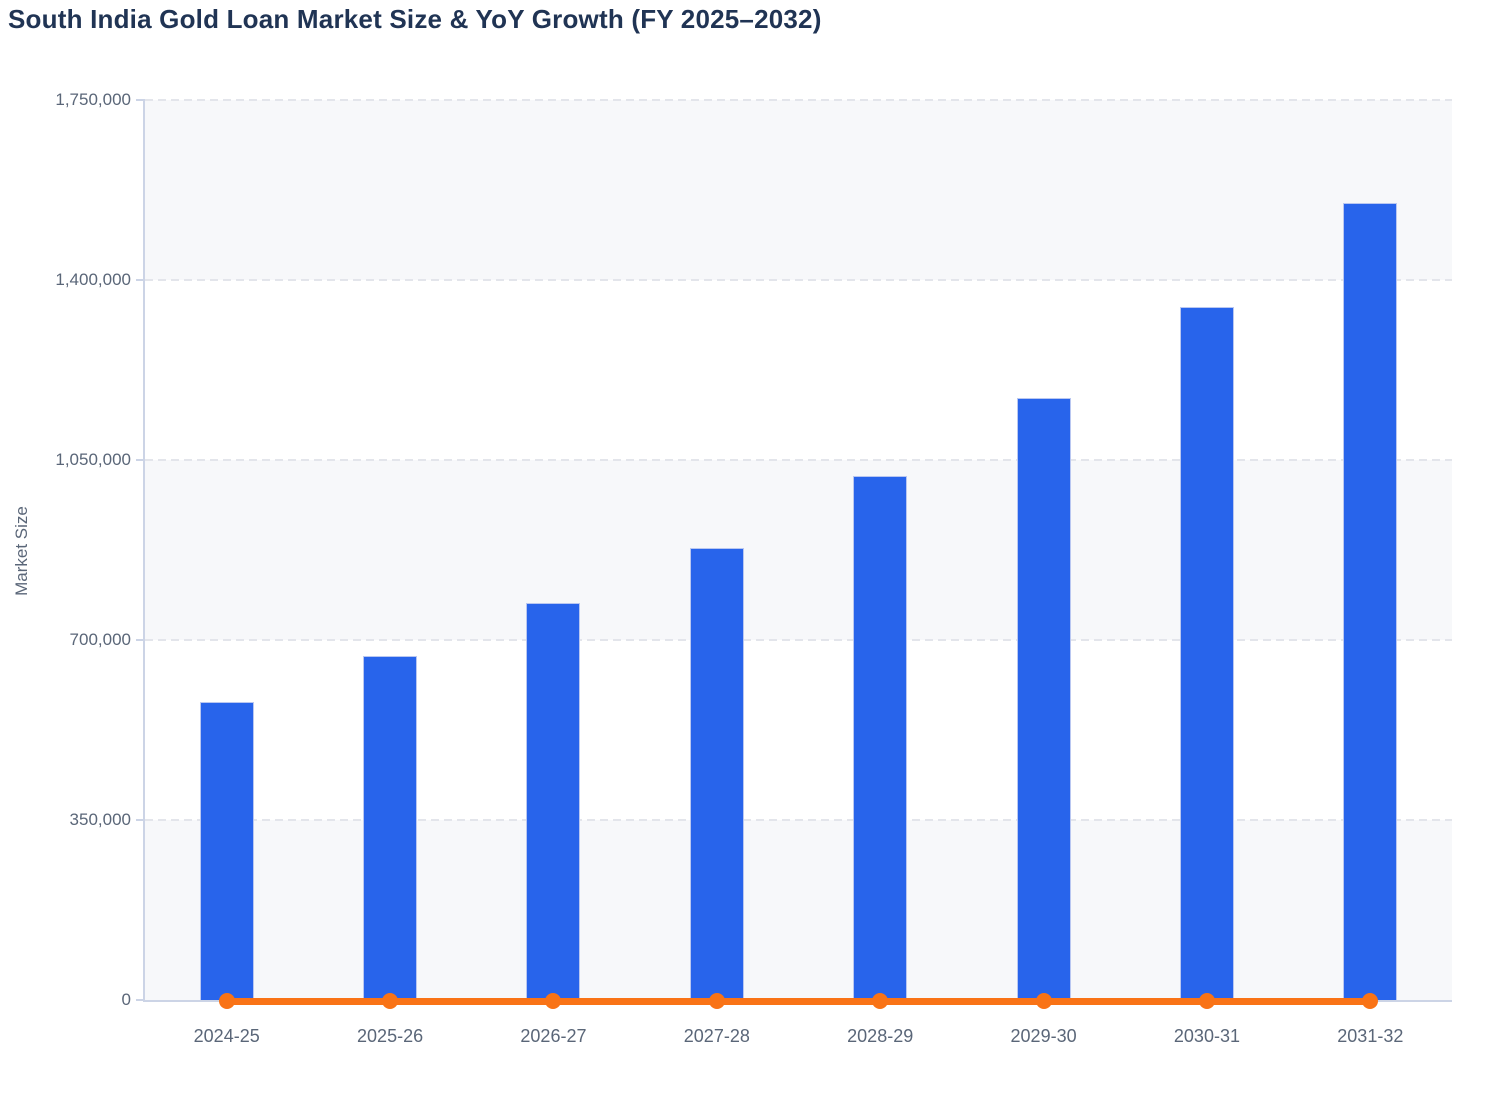  Describe the element at coordinates (100, 639) in the screenshot. I see `y-tick-label: 700,000` at that location.